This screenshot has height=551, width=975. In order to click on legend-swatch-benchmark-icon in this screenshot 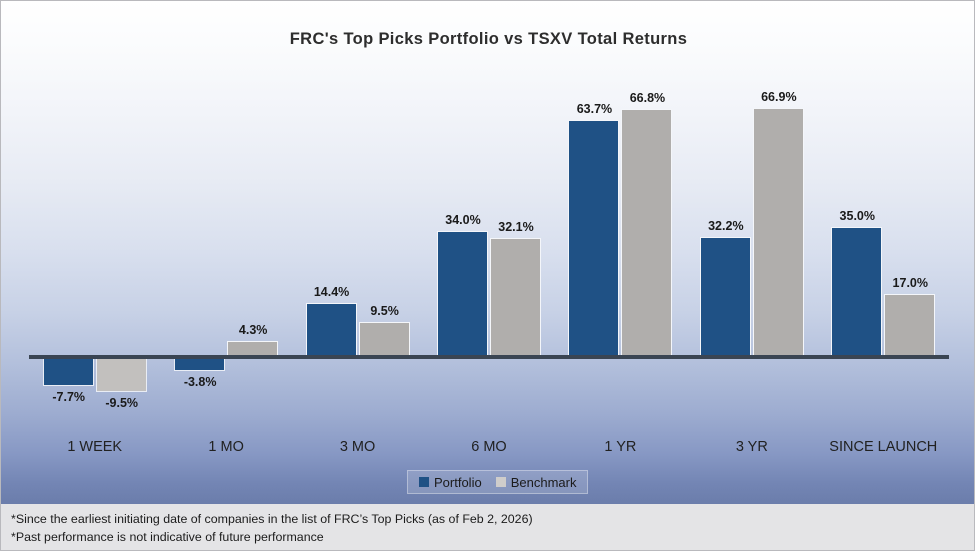, I will do `click(500, 482)`.